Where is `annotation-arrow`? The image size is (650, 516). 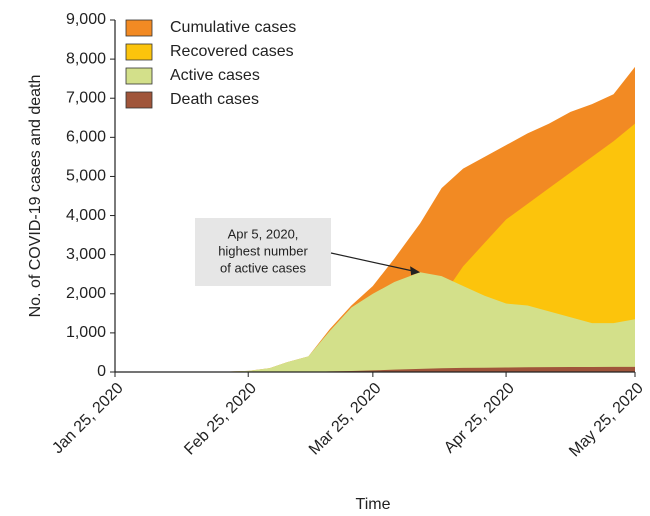 annotation-arrow is located at coordinates (372, 262).